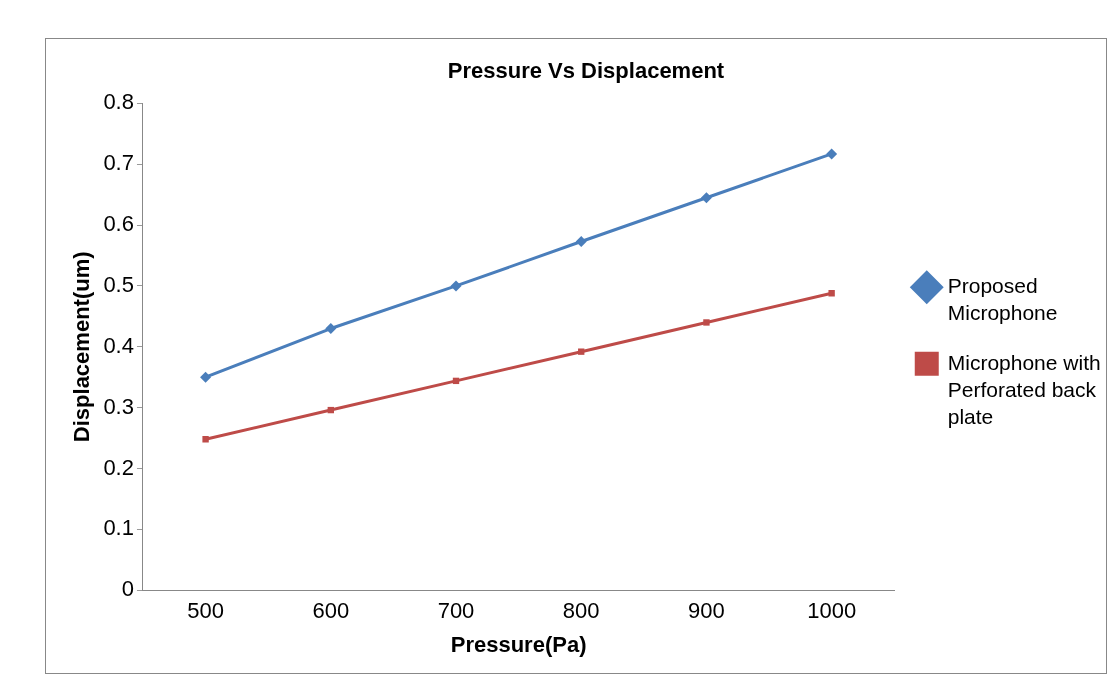 The image size is (1120, 676). What do you see at coordinates (118, 285) in the screenshot?
I see `y-tick-label: 0.5` at bounding box center [118, 285].